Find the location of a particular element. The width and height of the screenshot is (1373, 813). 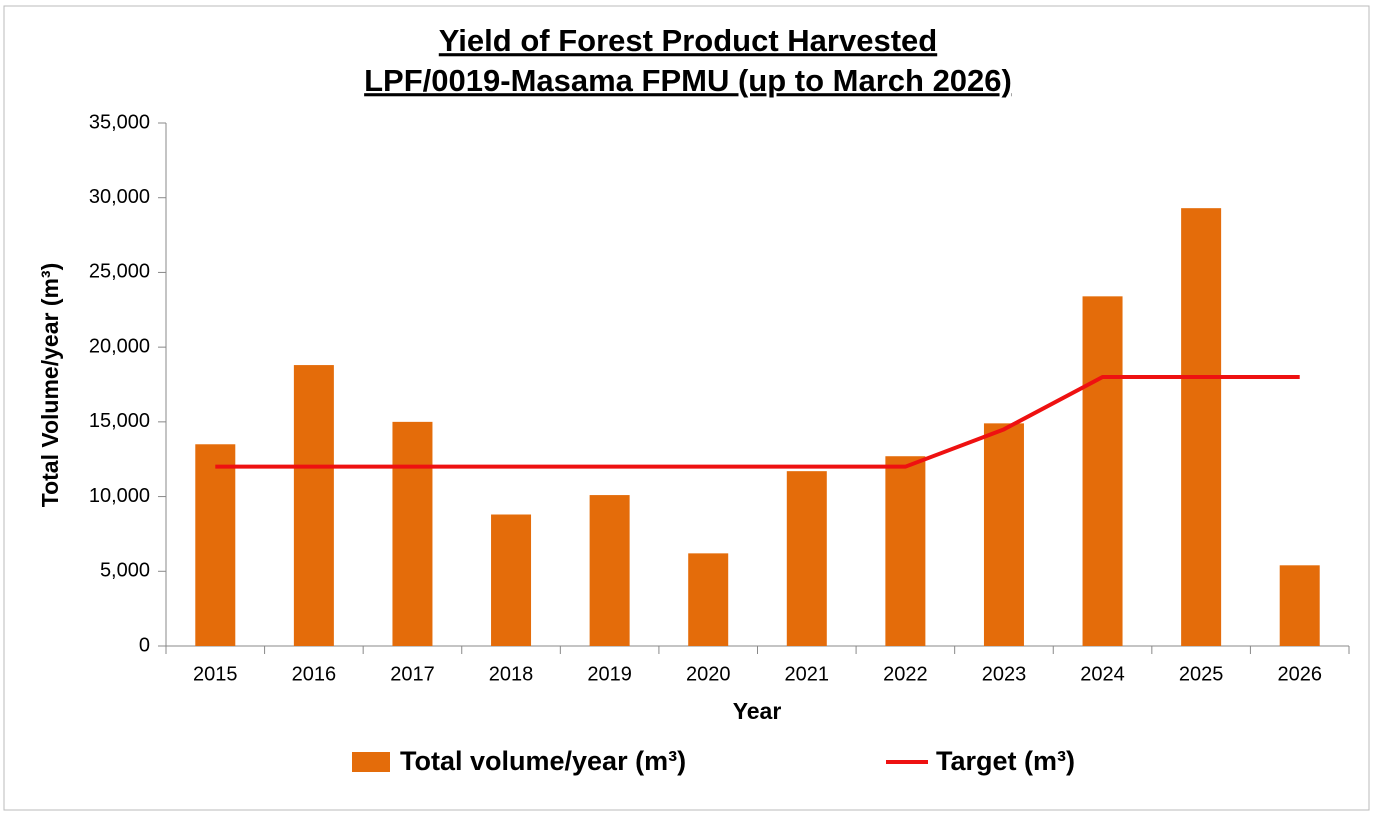

y-tick-label: 10,000 is located at coordinates (119, 496).